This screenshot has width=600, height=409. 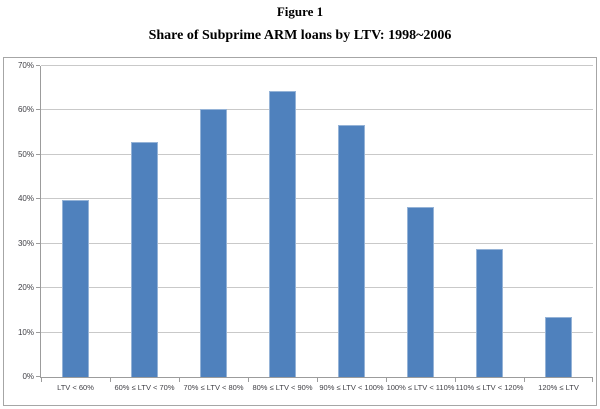 What do you see at coordinates (25, 65) in the screenshot?
I see `y-tick-label: 70%` at bounding box center [25, 65].